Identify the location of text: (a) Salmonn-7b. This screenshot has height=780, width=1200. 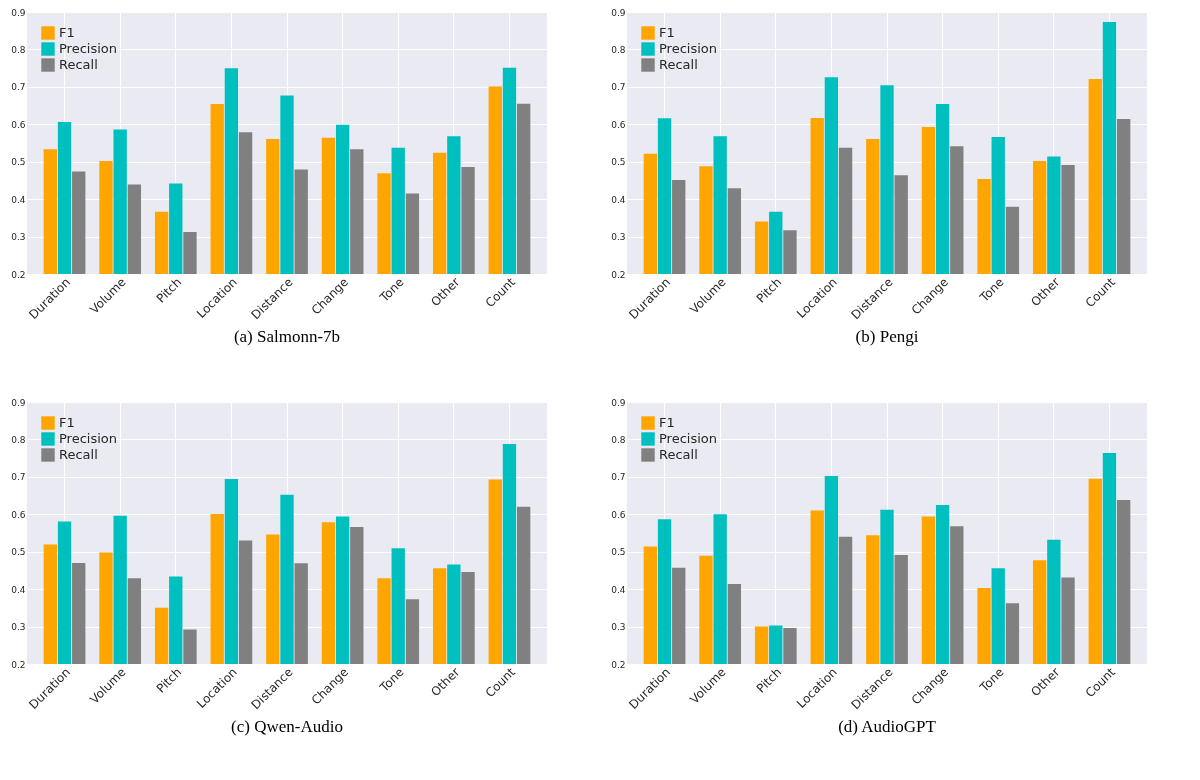
(287, 336).